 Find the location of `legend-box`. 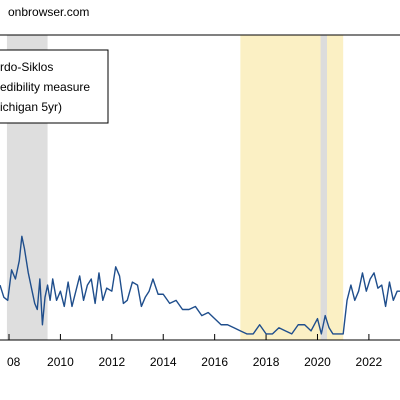

legend-box is located at coordinates (54, 86).